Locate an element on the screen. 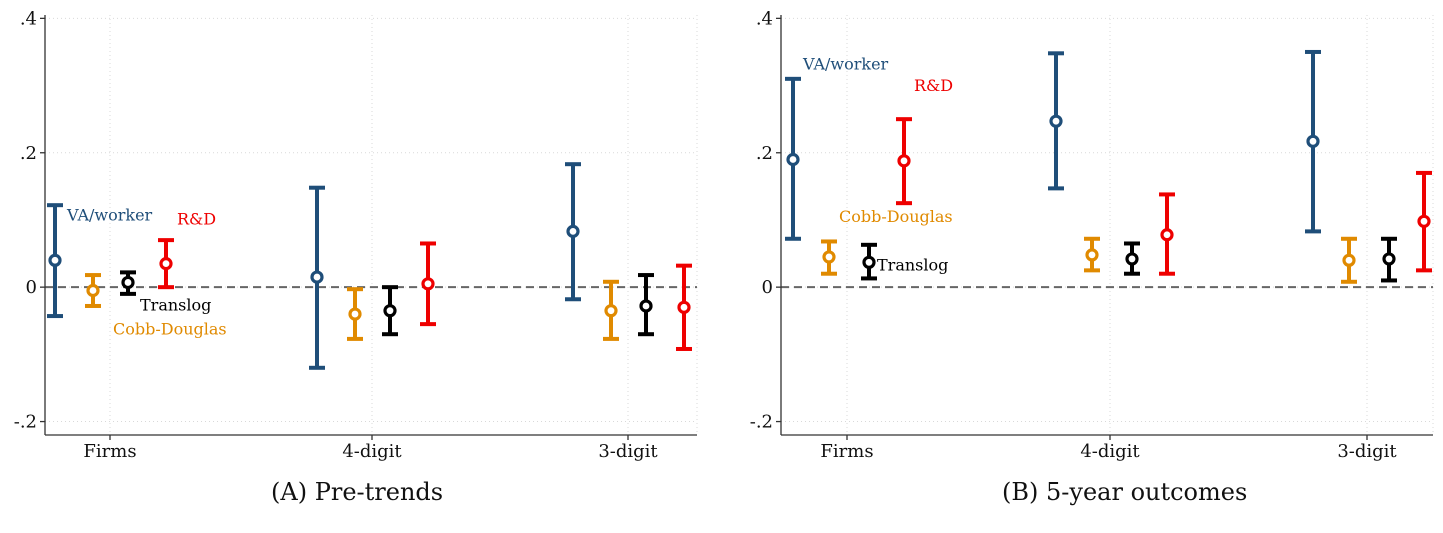 The width and height of the screenshot is (1443, 533). caption-panel-a-text: Pre-trends is located at coordinates (379, 492).